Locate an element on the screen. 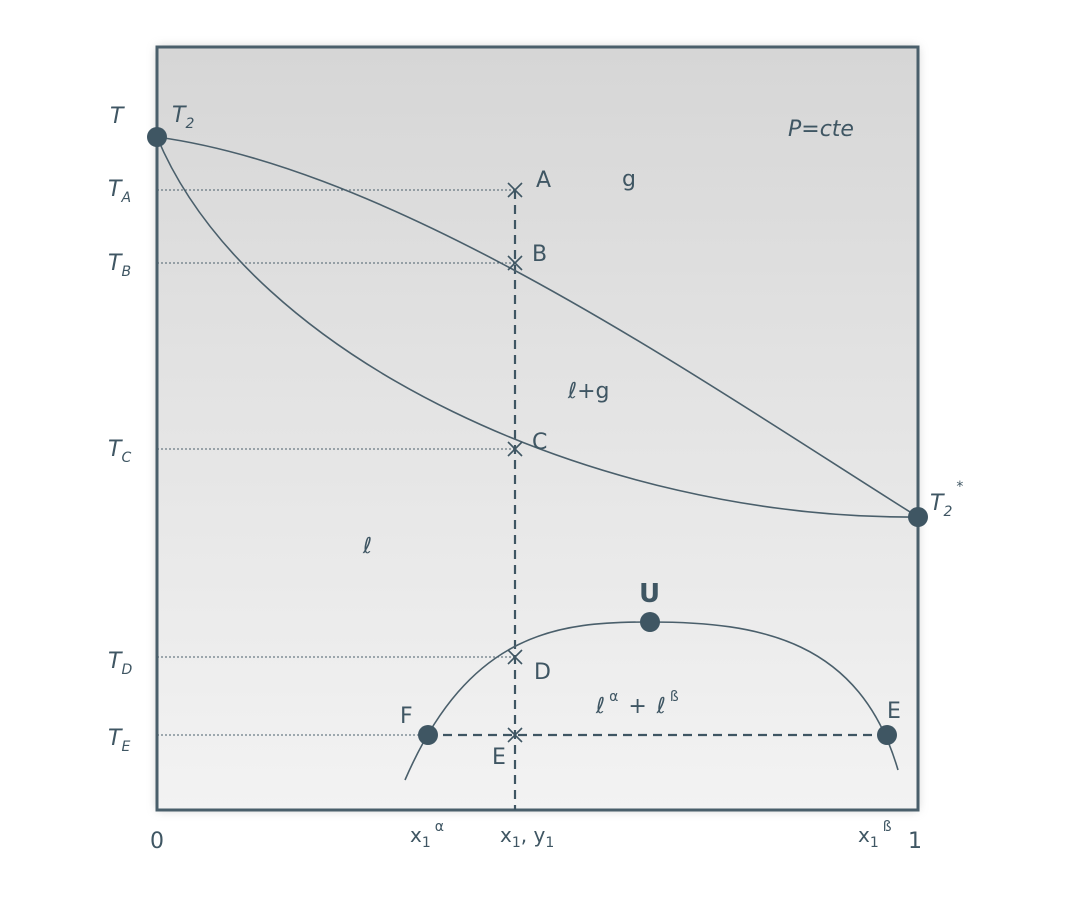  x-beta: x1ß is located at coordinates (875, 835).